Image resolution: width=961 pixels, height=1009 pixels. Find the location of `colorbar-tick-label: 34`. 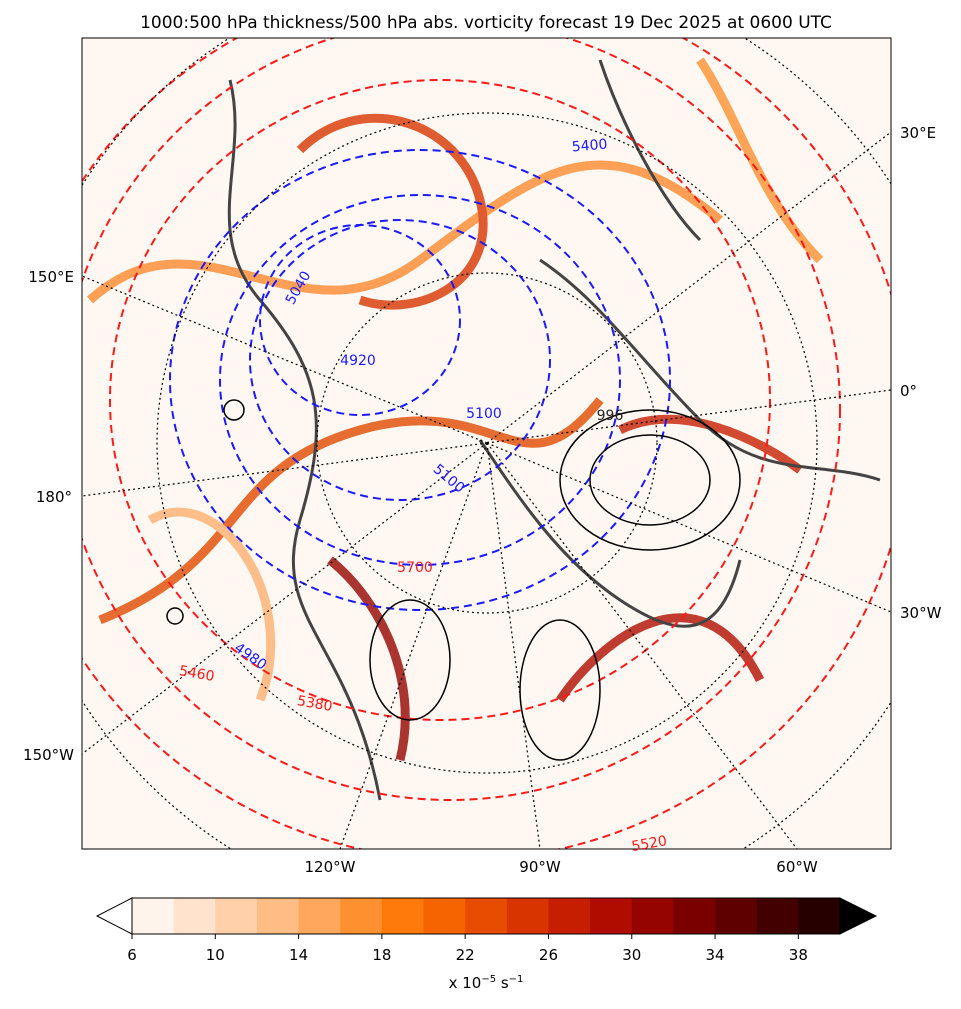

colorbar-tick-label: 34 is located at coordinates (715, 955).